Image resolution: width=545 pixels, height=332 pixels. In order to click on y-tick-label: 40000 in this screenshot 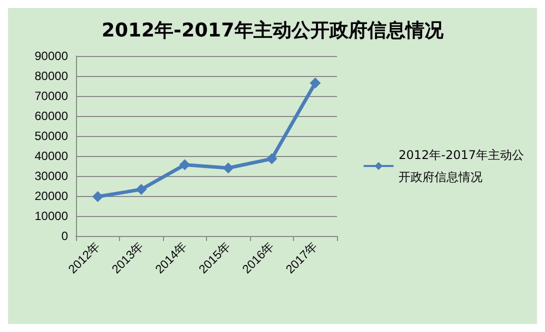, I will do `click(51, 156)`.